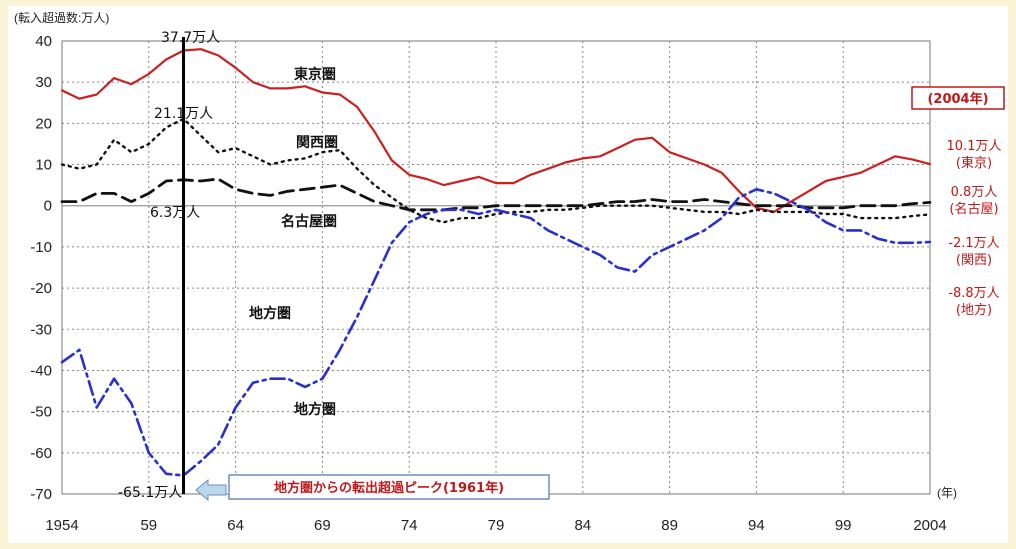  I want to click on y-tick-label: -20, so click(41, 288).